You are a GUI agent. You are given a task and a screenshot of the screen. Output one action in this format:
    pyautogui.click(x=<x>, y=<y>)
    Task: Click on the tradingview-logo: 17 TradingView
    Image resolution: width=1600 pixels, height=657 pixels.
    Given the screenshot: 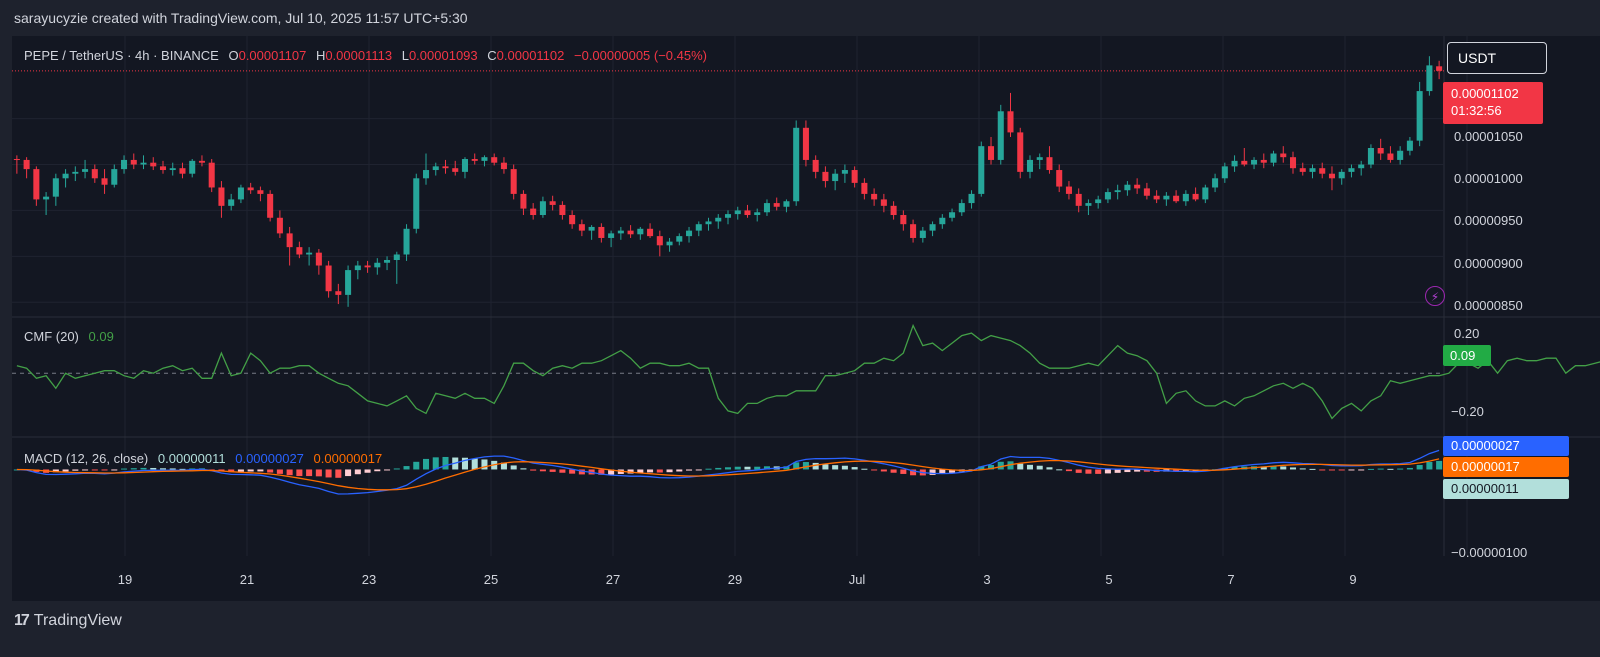 What is the action you would take?
    pyautogui.click(x=68, y=621)
    